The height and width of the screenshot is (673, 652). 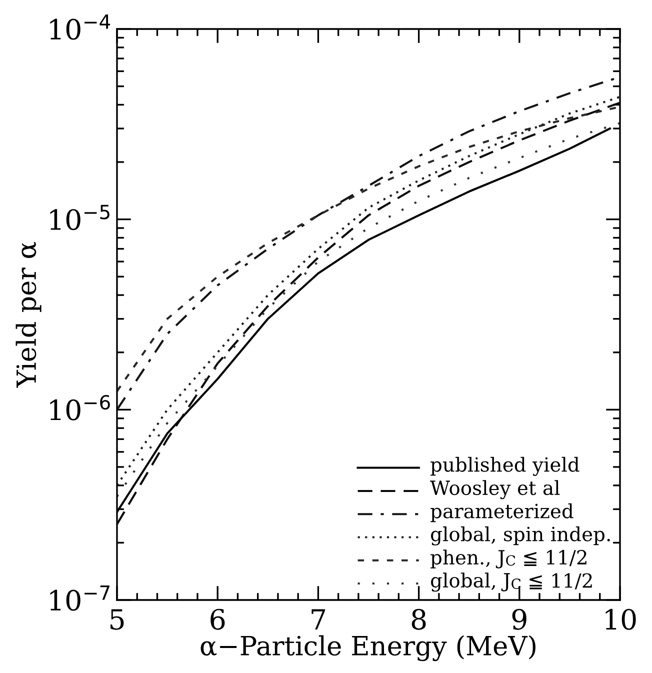 I want to click on y-tick-label: 10$^{−6}$, so click(x=80, y=407).